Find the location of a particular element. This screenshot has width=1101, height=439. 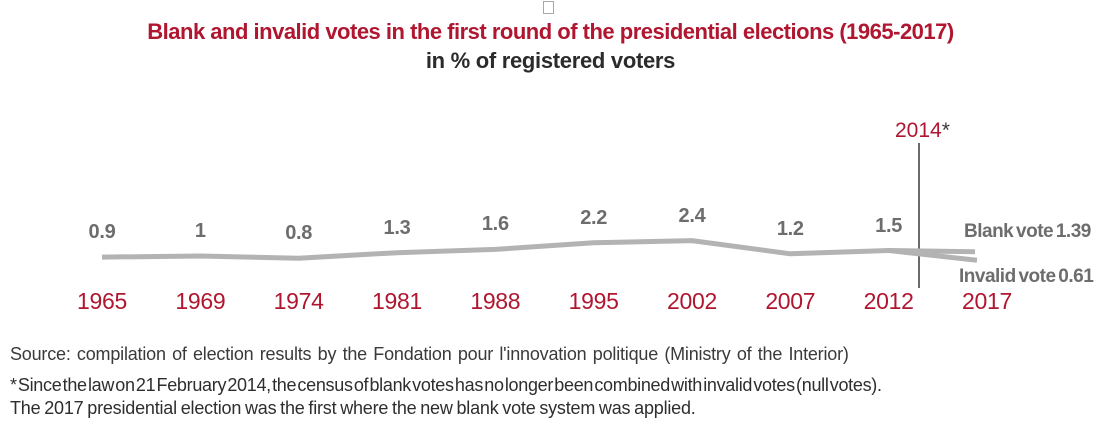

data-label-2007: 1.2 is located at coordinates (790, 228).